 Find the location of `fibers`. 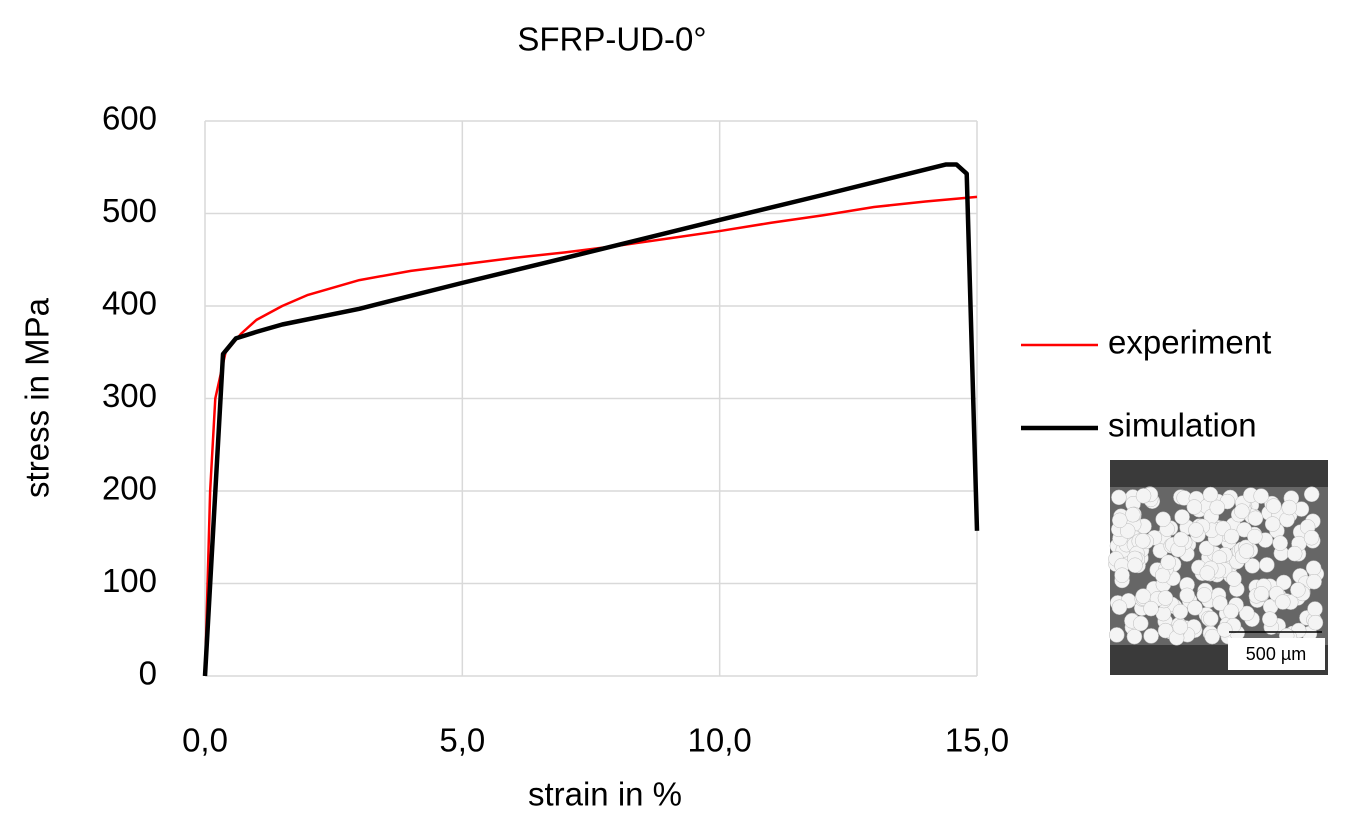

fibers is located at coordinates (1216, 566).